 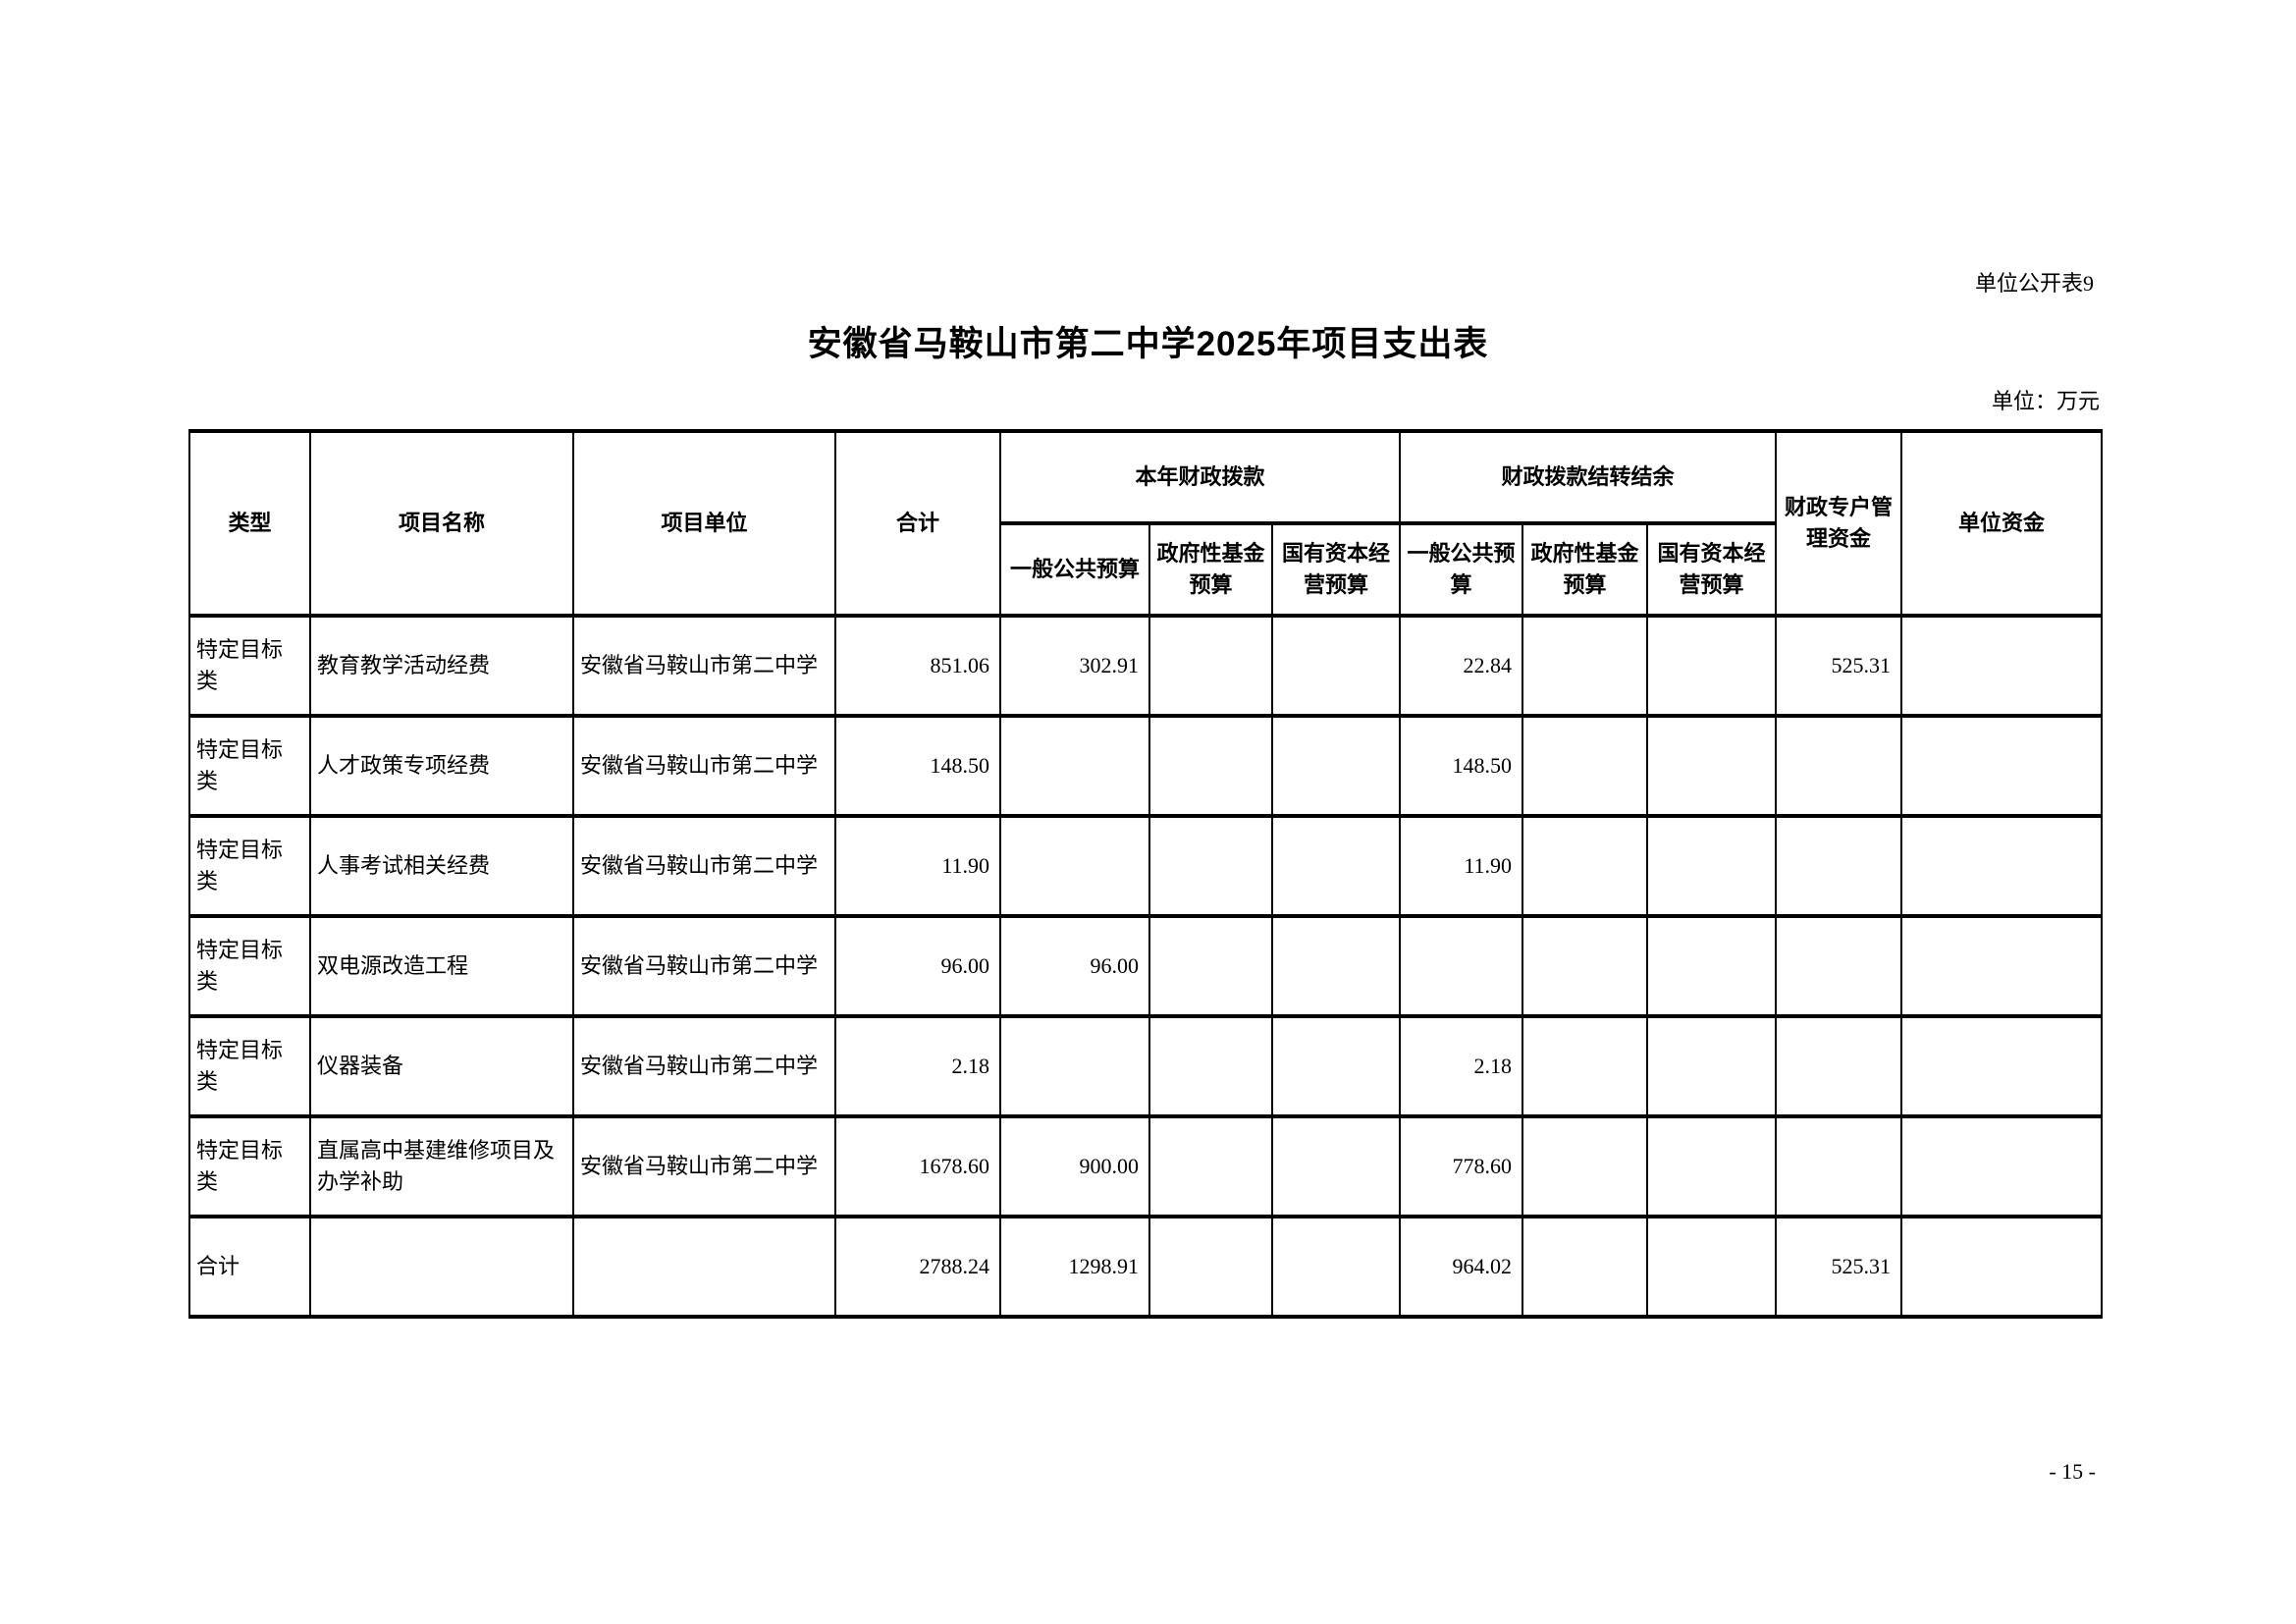 What do you see at coordinates (917, 866) in the screenshot?
I see `cell-total: 11.90` at bounding box center [917, 866].